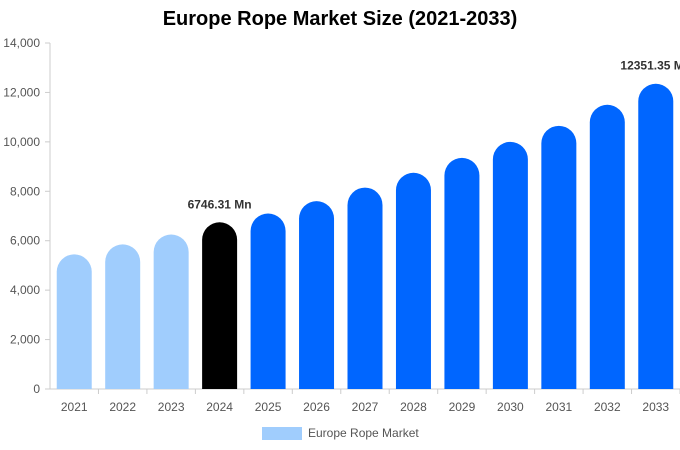 The image size is (680, 450). What do you see at coordinates (413, 407) in the screenshot?
I see `x-tick-label-2028: 2028` at bounding box center [413, 407].